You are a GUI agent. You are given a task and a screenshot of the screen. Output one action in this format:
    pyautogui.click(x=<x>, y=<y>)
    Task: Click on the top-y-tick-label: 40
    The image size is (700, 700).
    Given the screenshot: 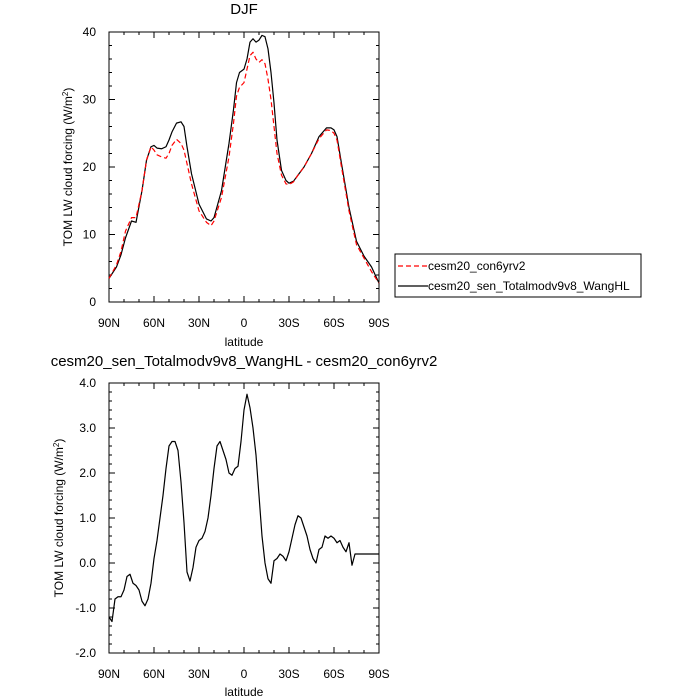 What is the action you would take?
    pyautogui.click(x=90, y=32)
    